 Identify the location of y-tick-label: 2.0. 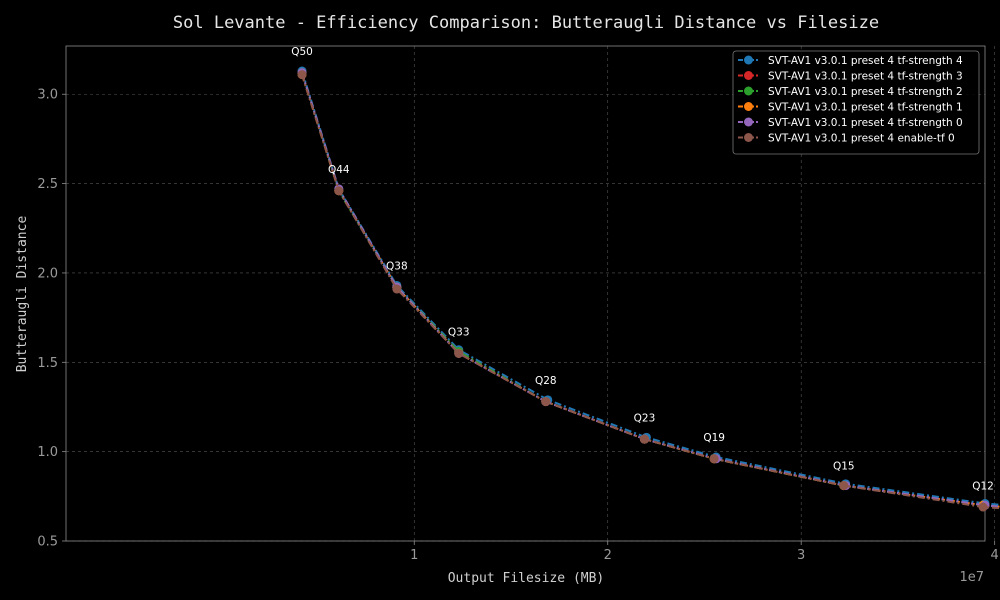
(47, 273).